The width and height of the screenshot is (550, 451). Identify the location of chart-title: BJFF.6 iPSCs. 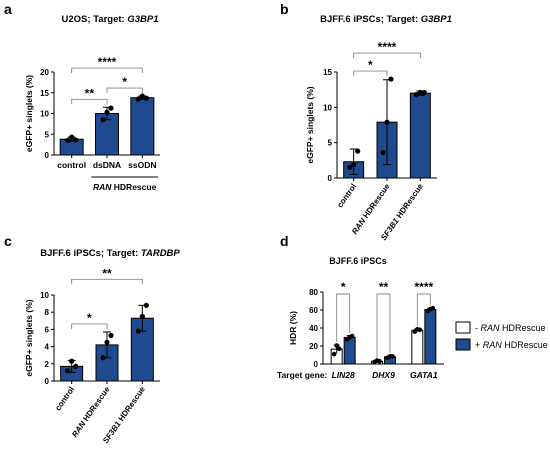
(358, 261).